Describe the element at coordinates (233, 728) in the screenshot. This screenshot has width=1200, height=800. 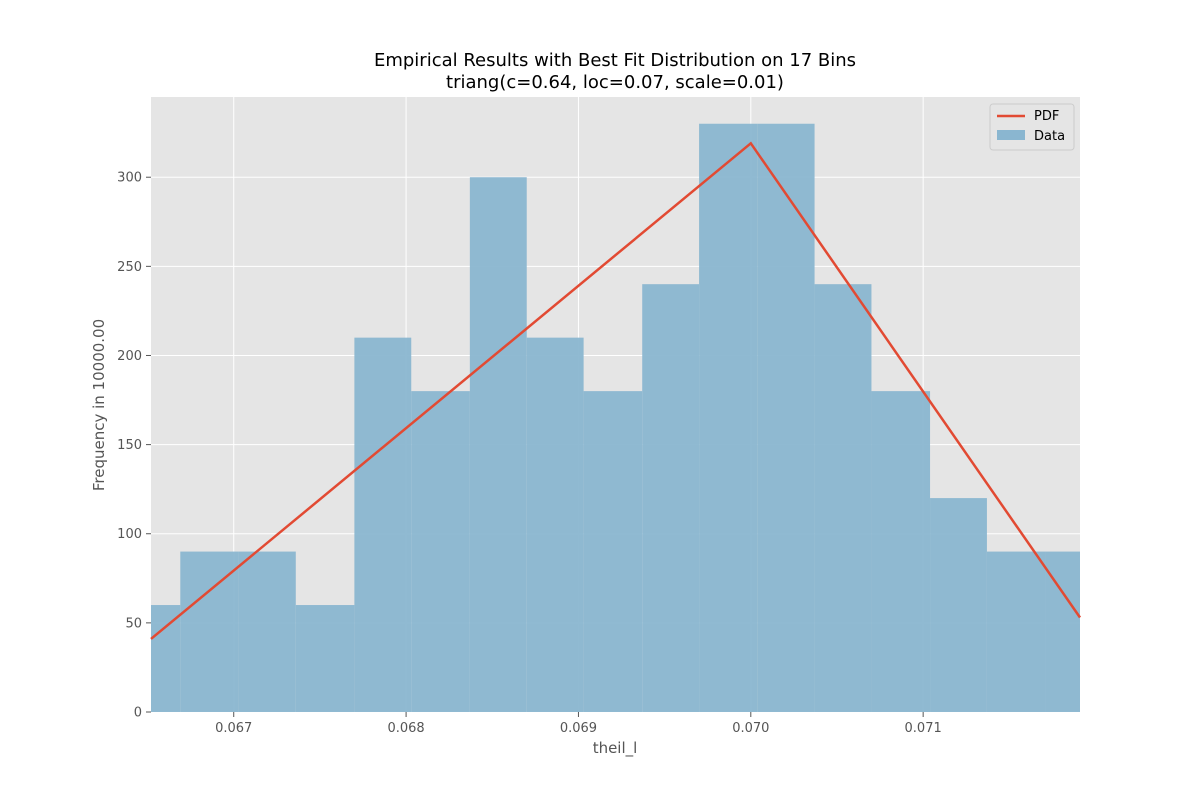
I see `x-tick-label: 0.067` at that location.